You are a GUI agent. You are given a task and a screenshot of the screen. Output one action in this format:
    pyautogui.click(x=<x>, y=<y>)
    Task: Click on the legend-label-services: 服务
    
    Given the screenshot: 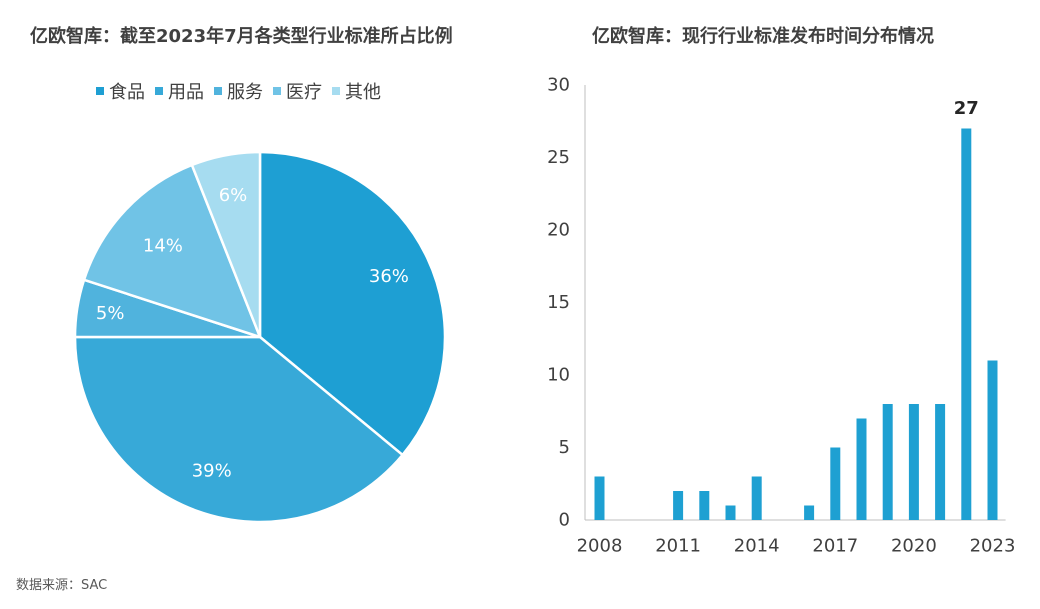 What is the action you would take?
    pyautogui.click(x=245, y=92)
    